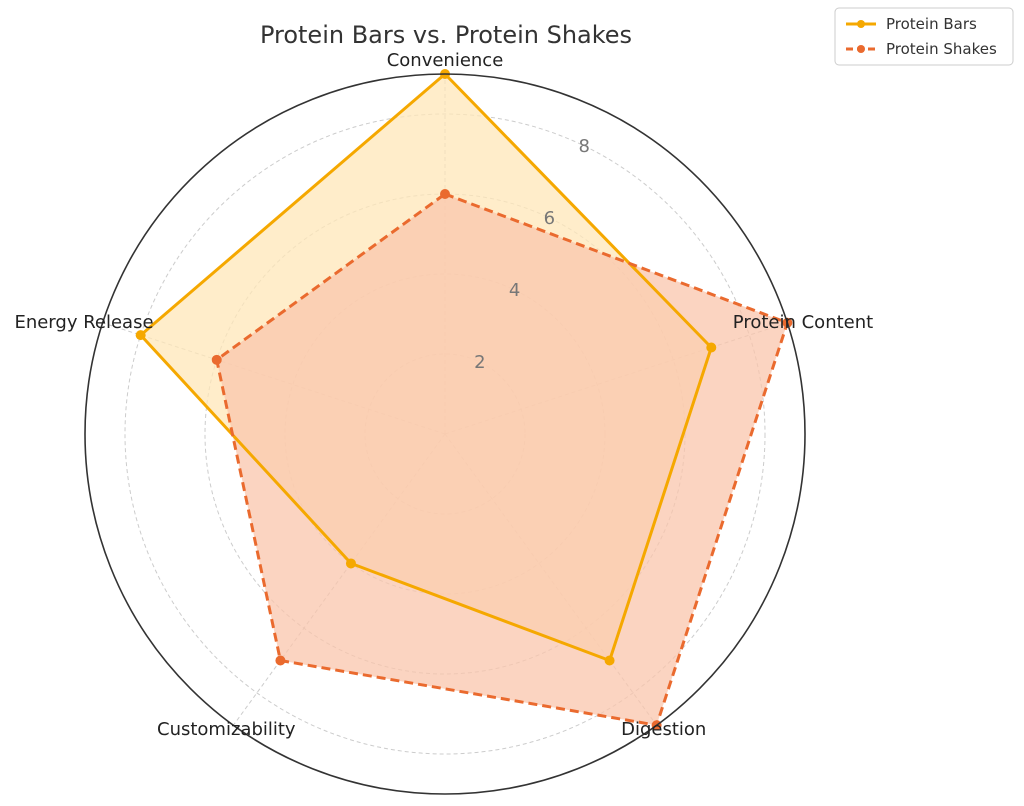  What do you see at coordinates (445, 194) in the screenshot?
I see `point-protein-shakes-convenience` at bounding box center [445, 194].